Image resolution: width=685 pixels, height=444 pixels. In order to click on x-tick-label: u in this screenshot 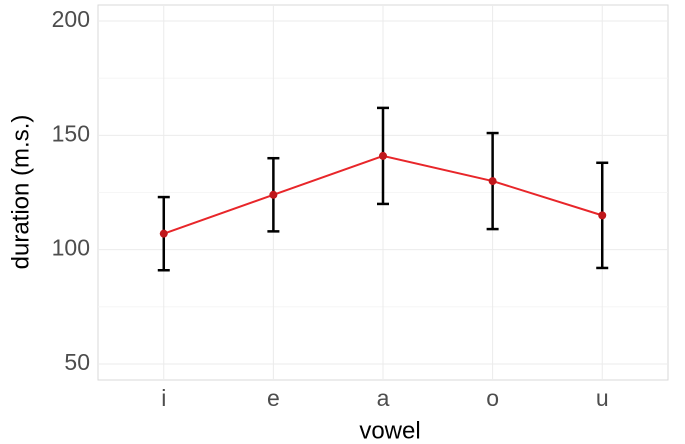, I will do `click(602, 398)`.